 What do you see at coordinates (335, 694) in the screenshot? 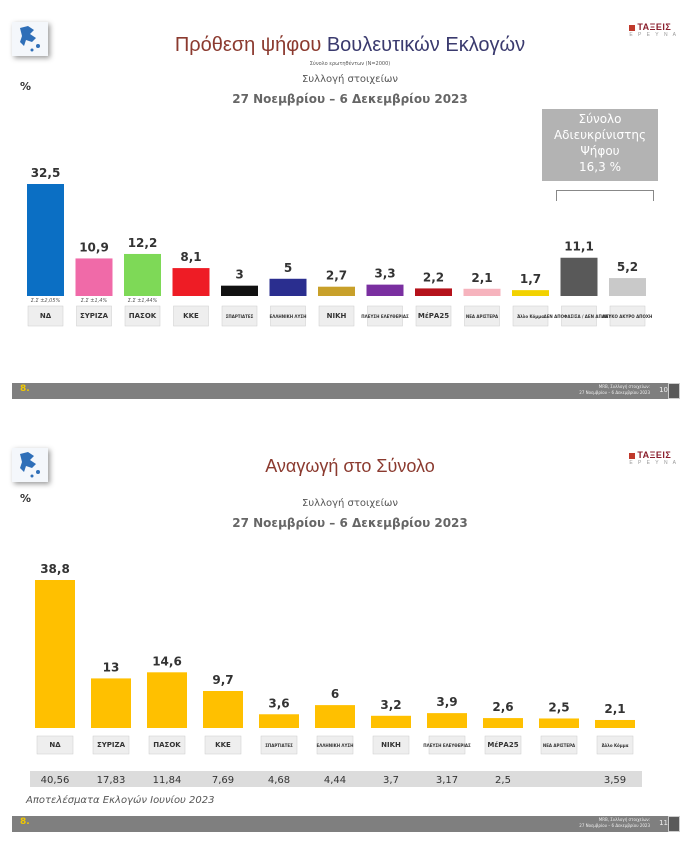
I see `data-label: 6` at bounding box center [335, 694].